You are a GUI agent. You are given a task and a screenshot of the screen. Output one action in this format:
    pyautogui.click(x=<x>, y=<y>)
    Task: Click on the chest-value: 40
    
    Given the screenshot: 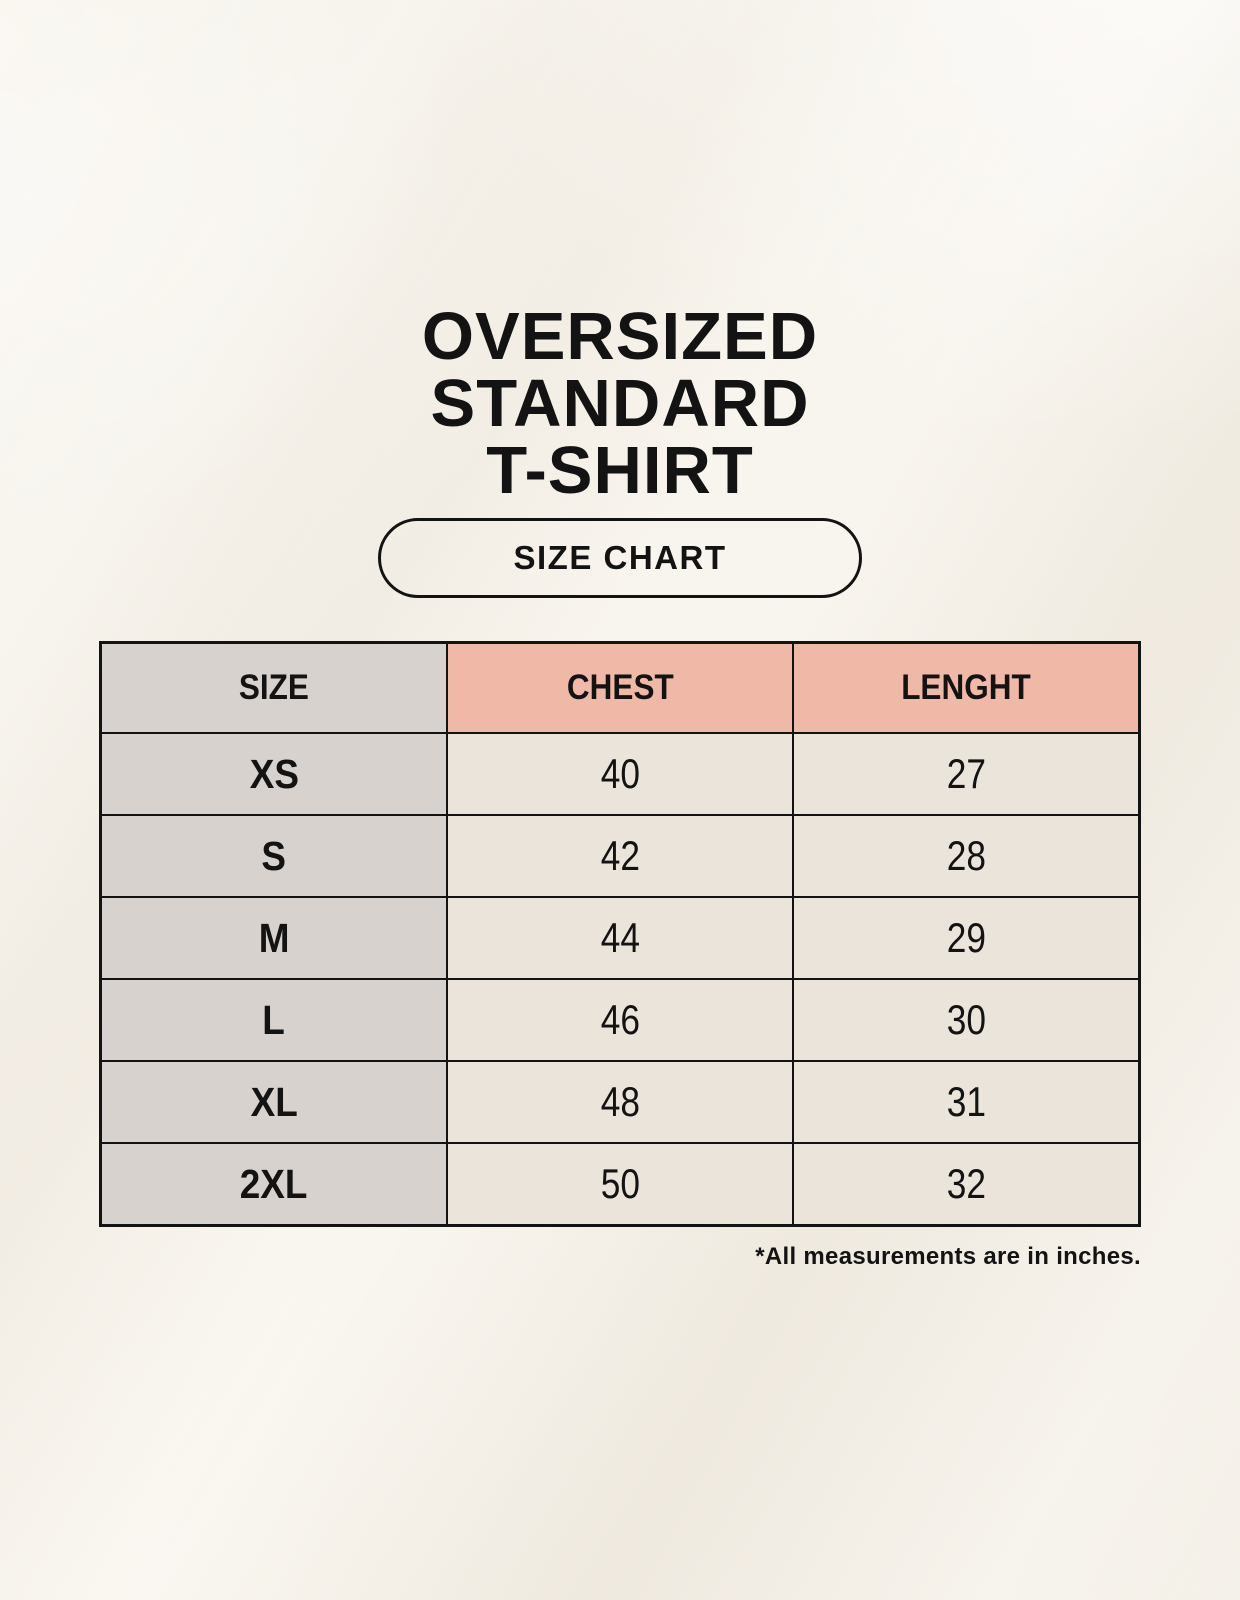 What is the action you would take?
    pyautogui.click(x=620, y=773)
    